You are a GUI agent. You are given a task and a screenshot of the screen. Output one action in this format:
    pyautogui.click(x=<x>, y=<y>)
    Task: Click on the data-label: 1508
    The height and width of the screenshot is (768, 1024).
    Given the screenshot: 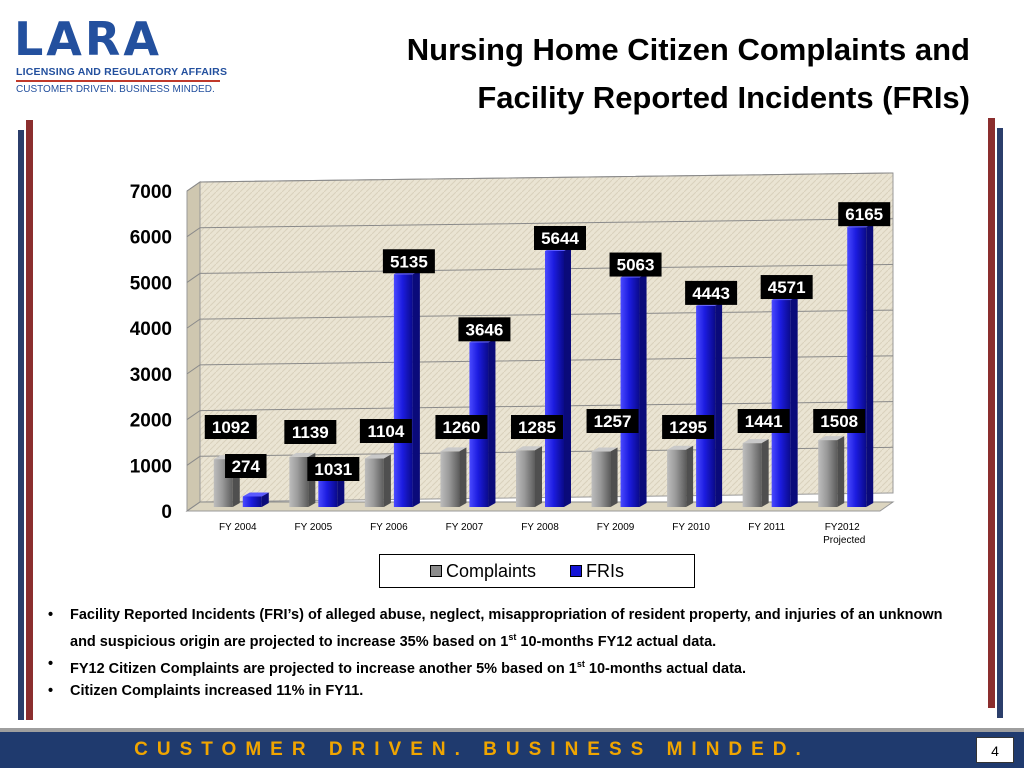 What is the action you would take?
    pyautogui.click(x=839, y=421)
    